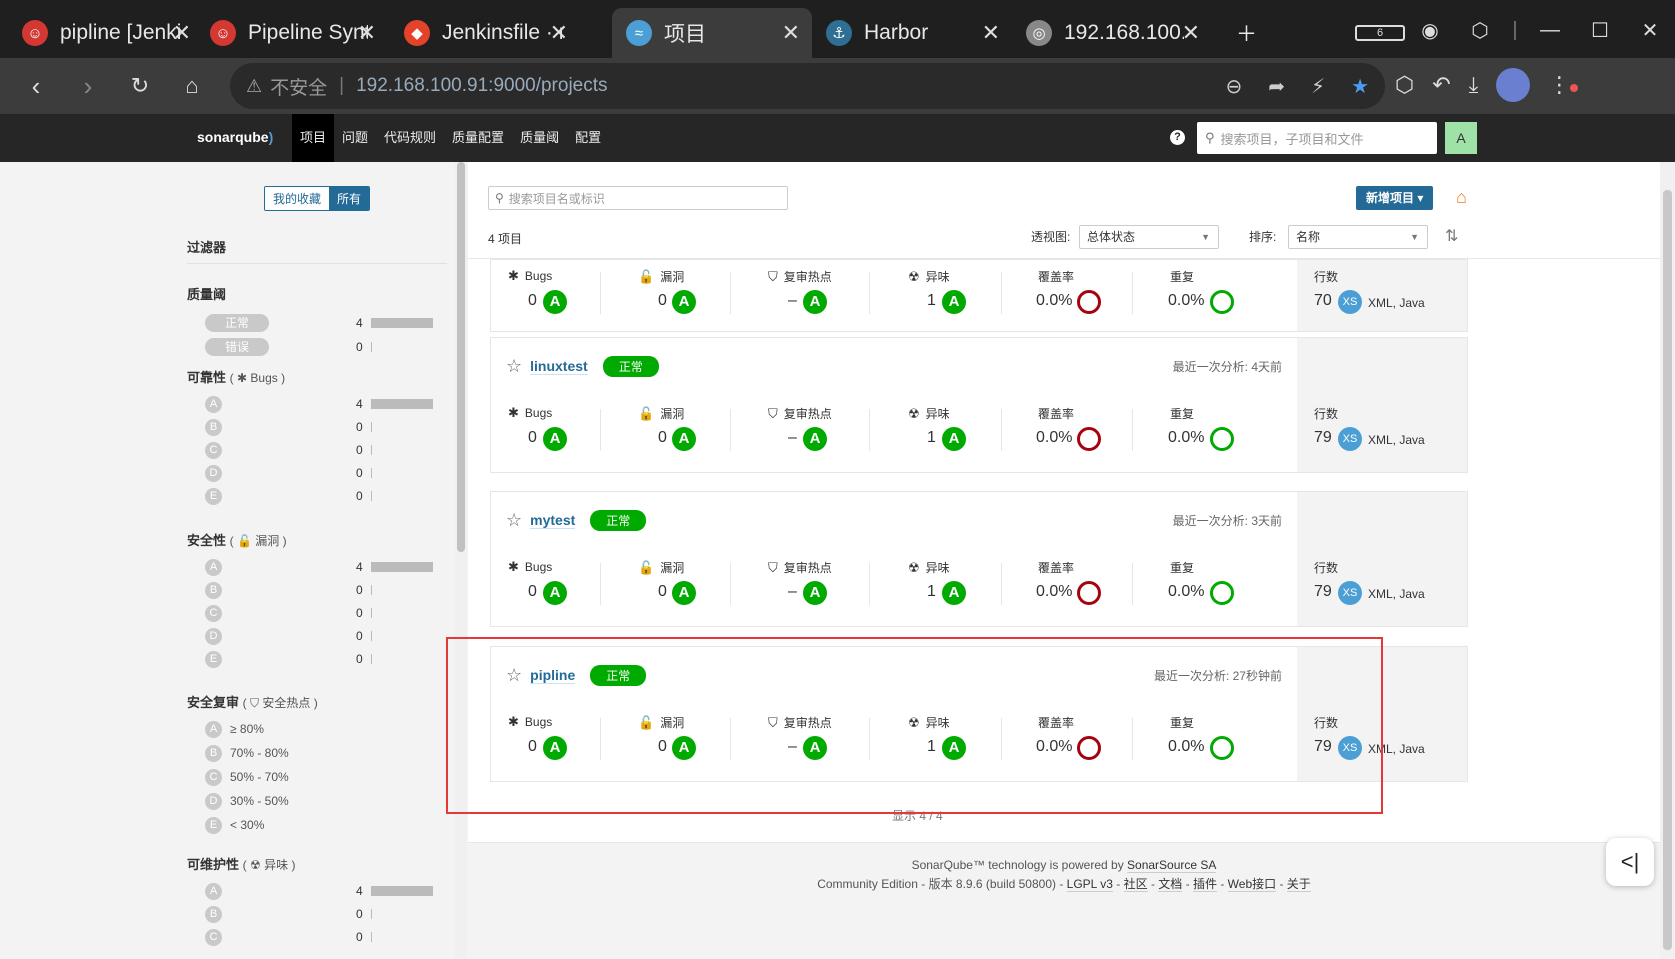 This screenshot has height=959, width=1675. I want to click on share-icon: ➦, so click(1277, 86).